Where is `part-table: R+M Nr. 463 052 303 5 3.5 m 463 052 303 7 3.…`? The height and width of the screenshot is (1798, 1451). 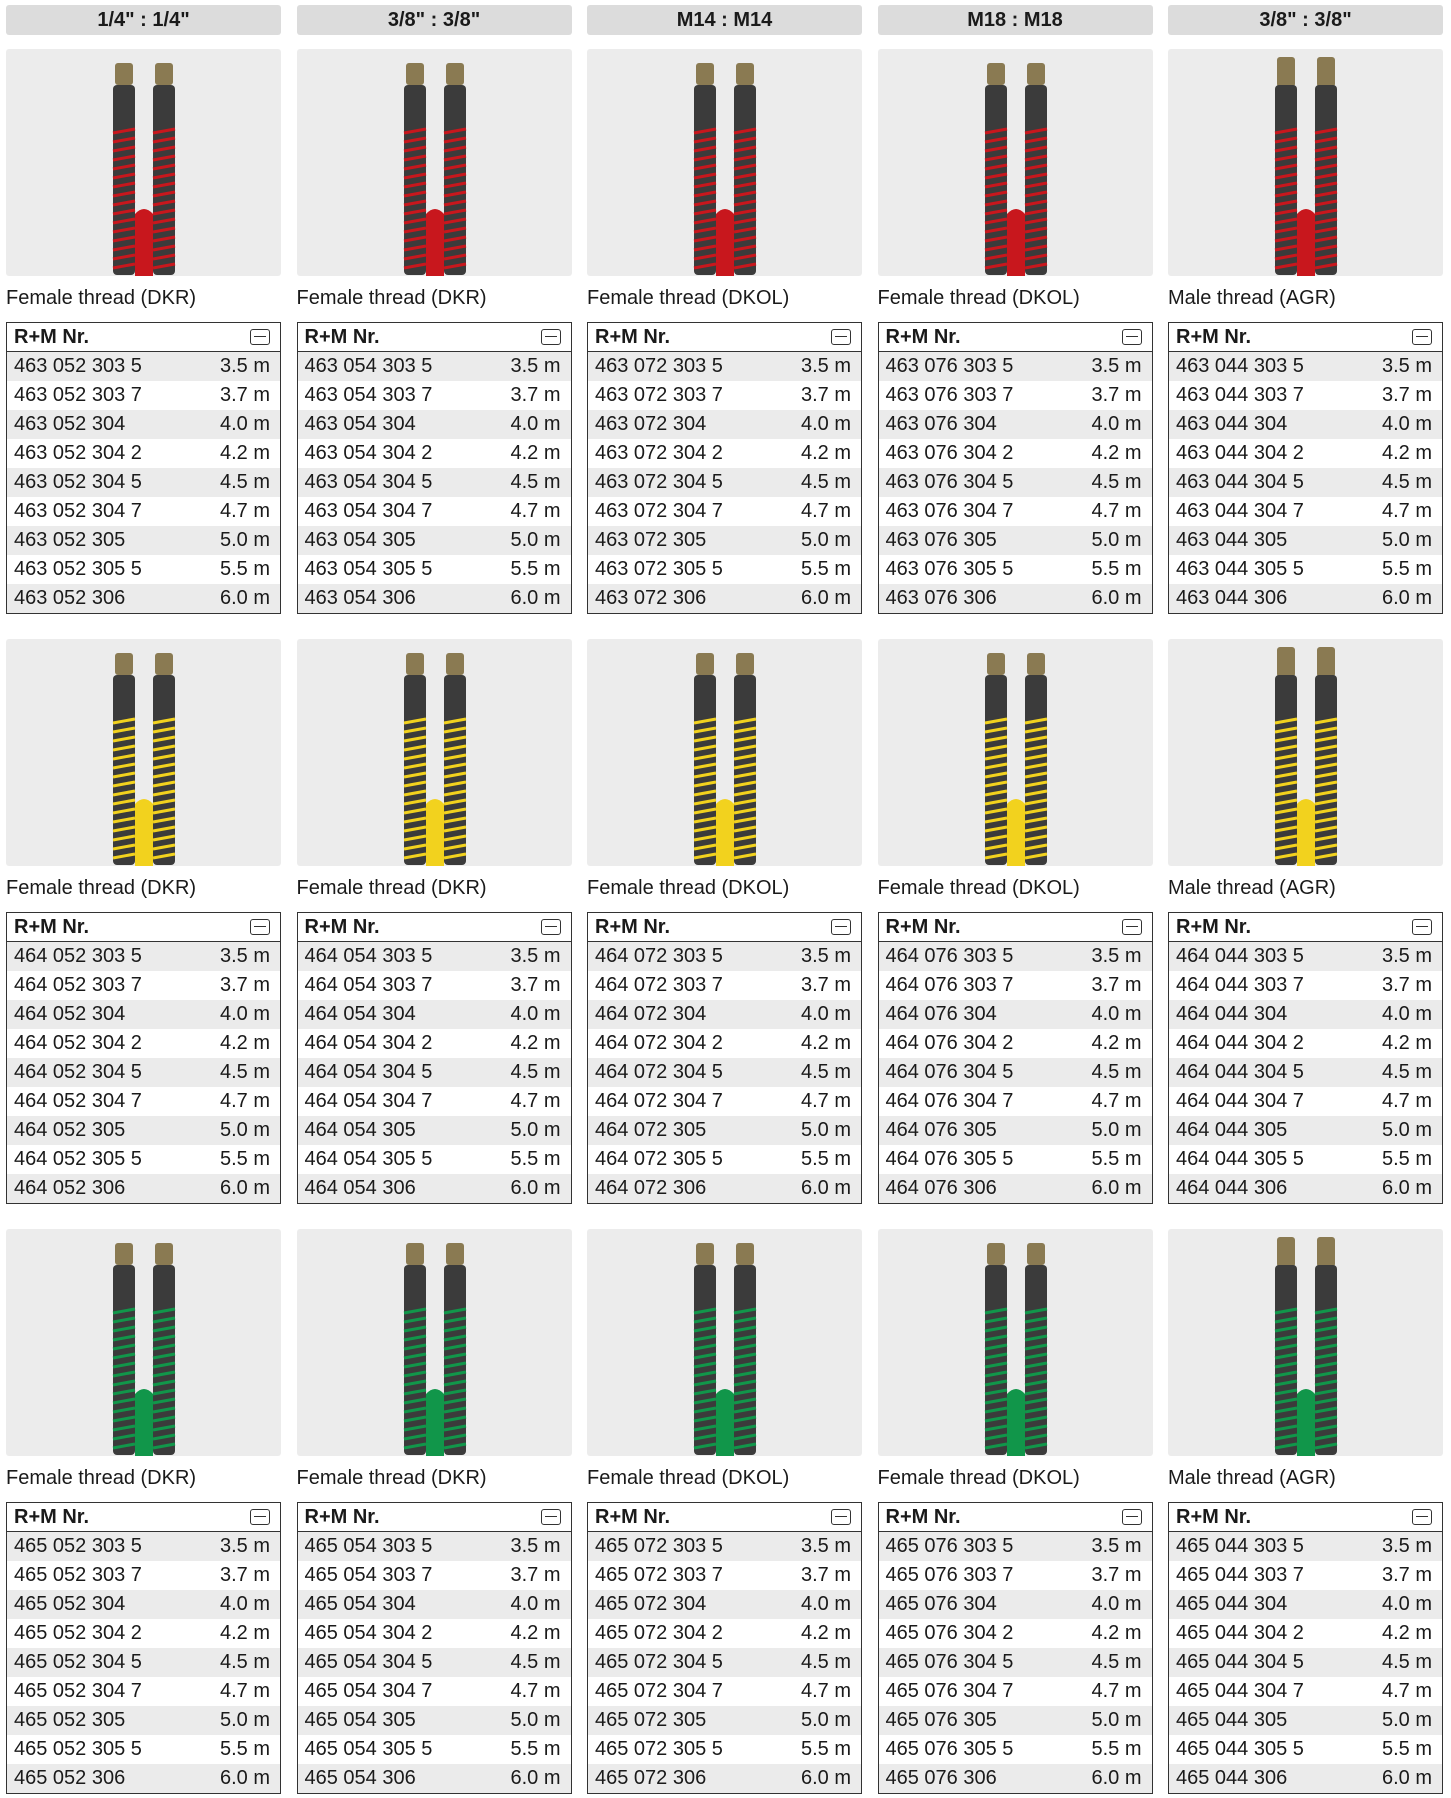
part-table: R+M Nr. 463 052 303 5 3.5 m 463 052 303 7 3.… is located at coordinates (143, 468).